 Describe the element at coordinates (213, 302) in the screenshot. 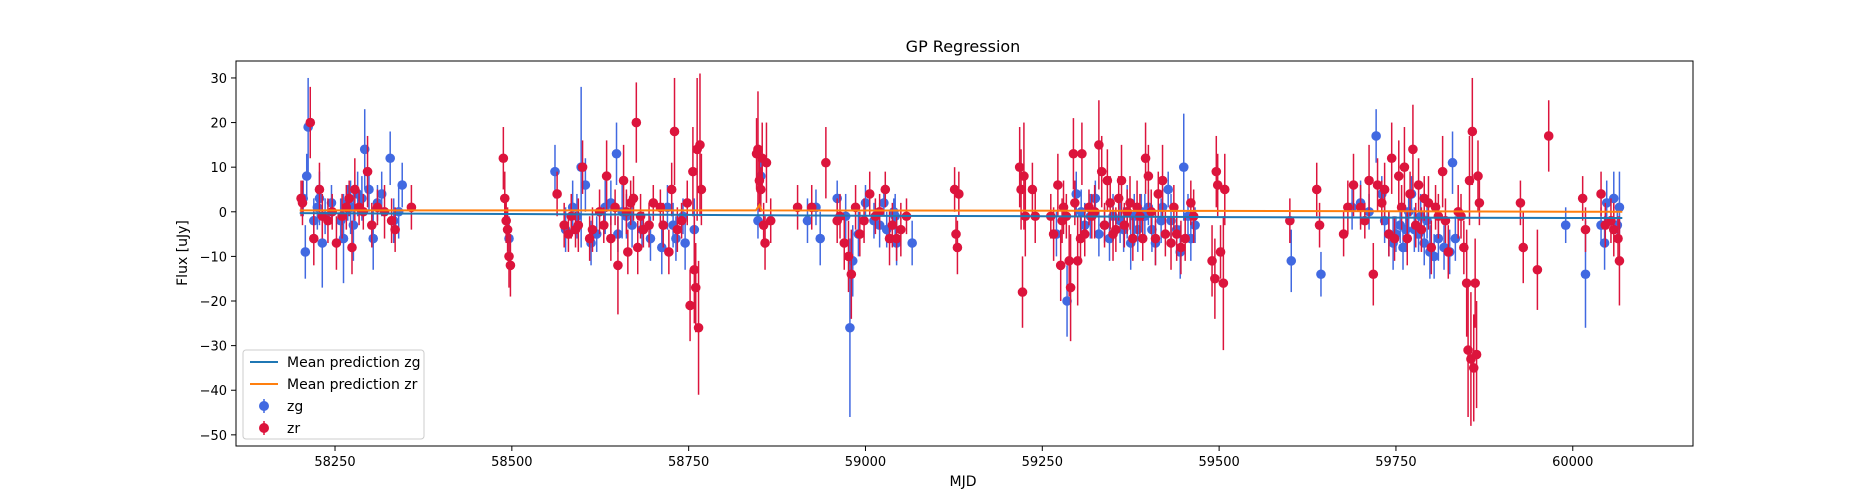

I see `y-tick-label: −20` at that location.